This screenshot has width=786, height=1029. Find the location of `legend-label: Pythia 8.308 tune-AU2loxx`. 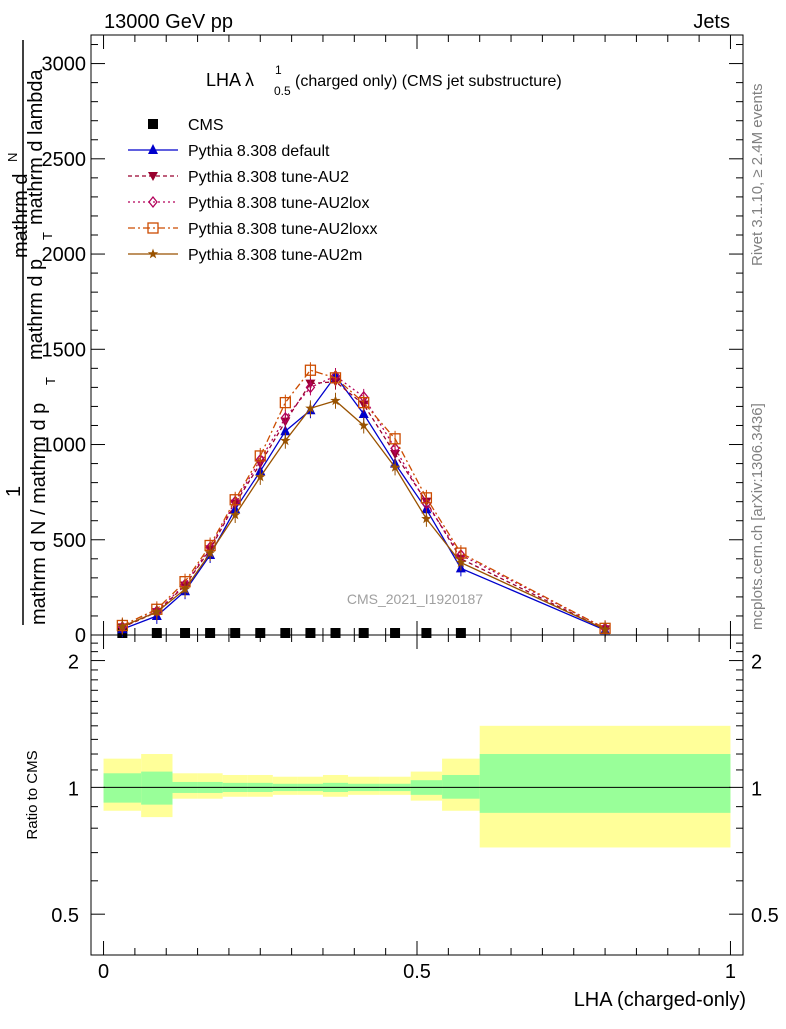

legend-label: Pythia 8.308 tune-AU2loxx is located at coordinates (282, 229).